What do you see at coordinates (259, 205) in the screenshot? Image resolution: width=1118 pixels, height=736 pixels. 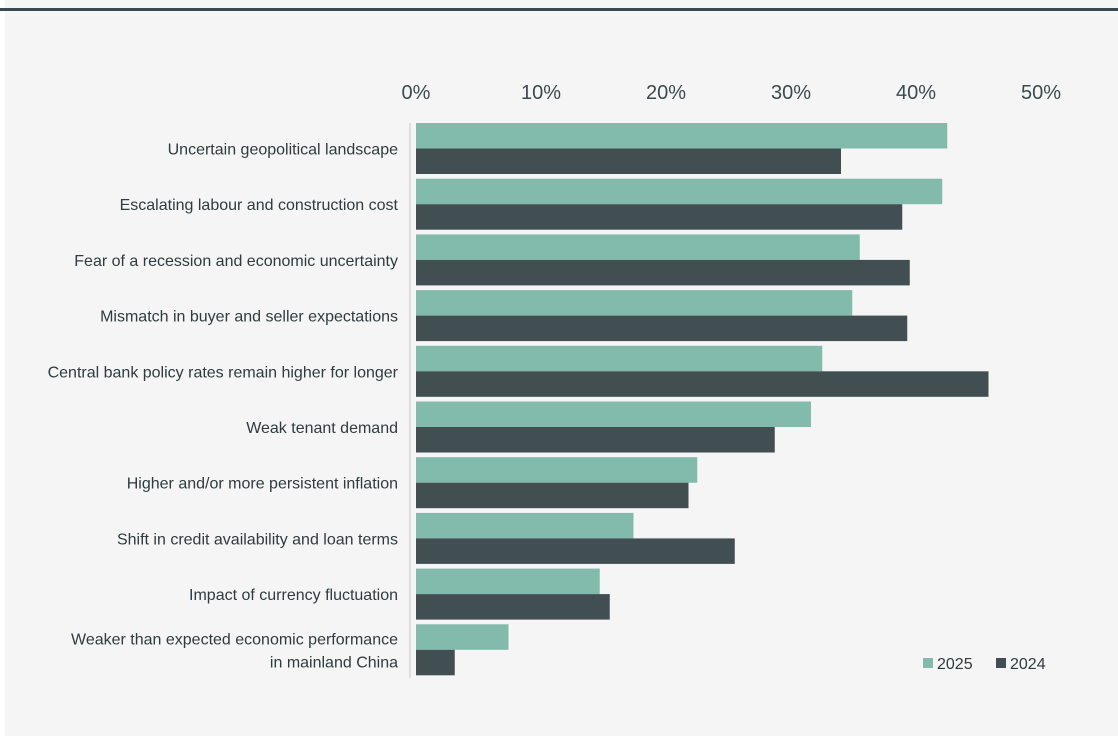 I see `category-label: Escalating labour and construction cost` at bounding box center [259, 205].